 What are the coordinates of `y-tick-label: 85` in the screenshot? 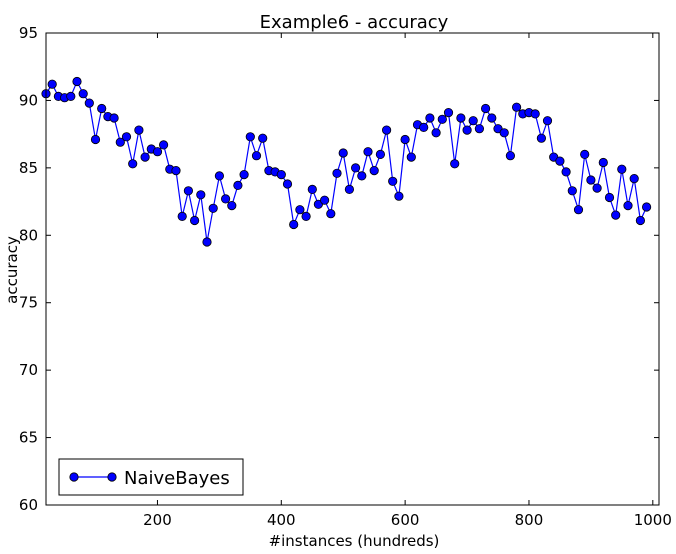 It's located at (28, 168).